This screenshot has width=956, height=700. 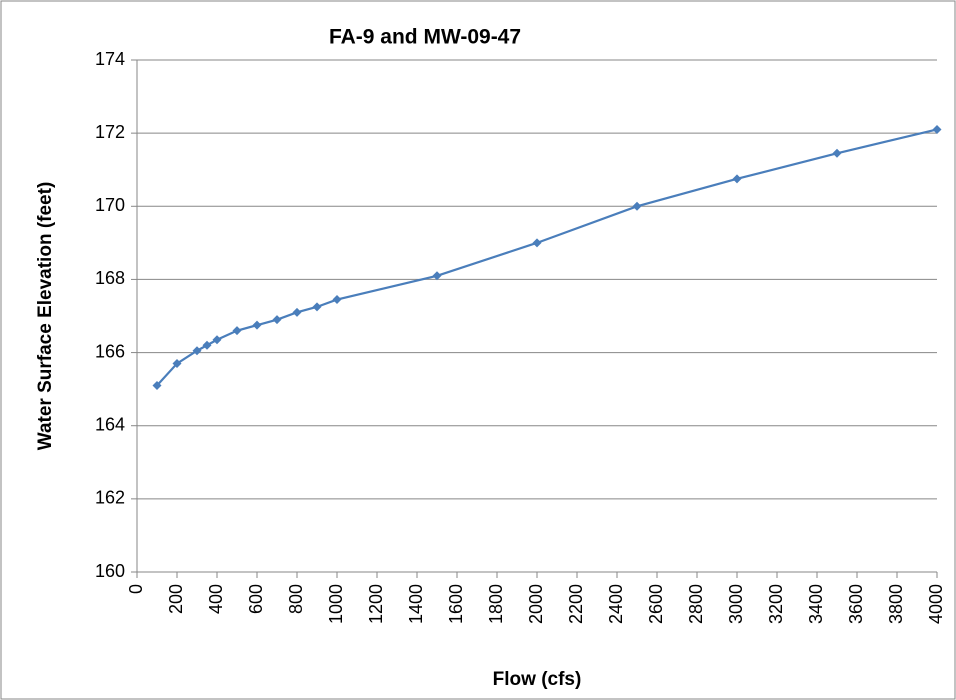 What do you see at coordinates (136, 589) in the screenshot?
I see `x-tick-label: 0` at bounding box center [136, 589].